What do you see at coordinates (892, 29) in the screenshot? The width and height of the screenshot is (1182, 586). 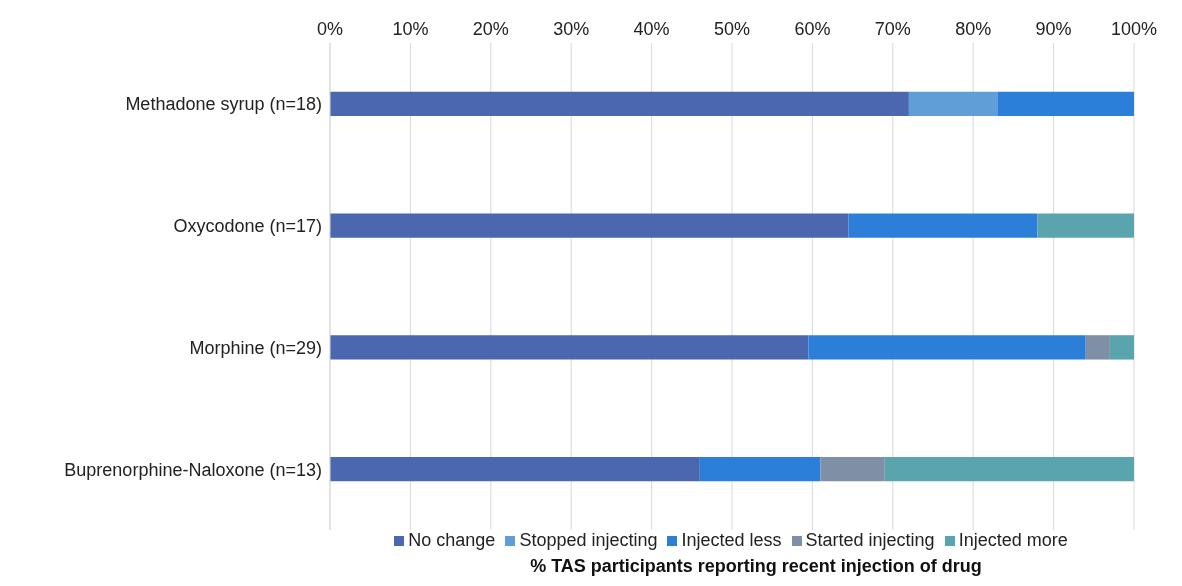 I see `x-tick-label: 70%` at bounding box center [892, 29].